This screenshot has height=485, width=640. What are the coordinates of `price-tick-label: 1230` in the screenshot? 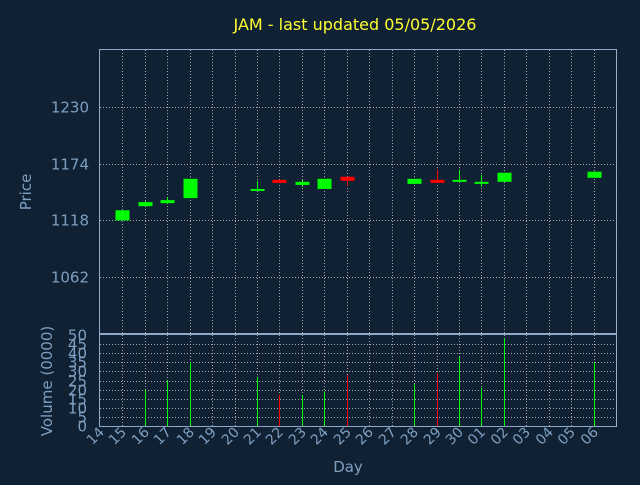 It's located at (70, 108).